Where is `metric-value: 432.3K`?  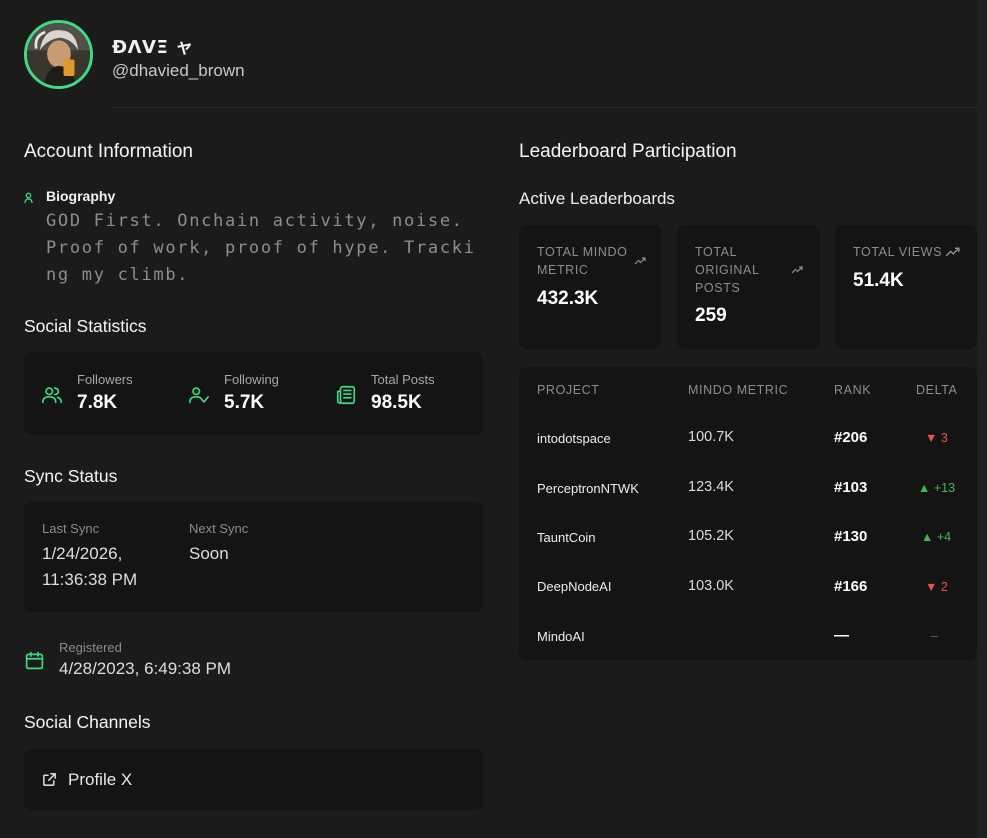
metric-value: 432.3K is located at coordinates (568, 298).